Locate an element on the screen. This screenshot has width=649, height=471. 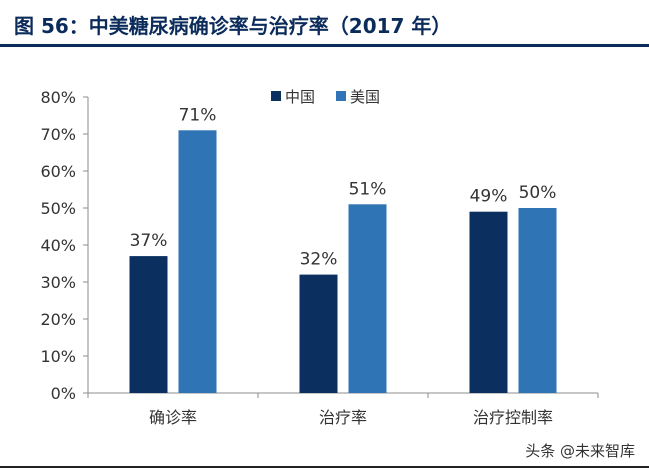
y-tick-label: 30% is located at coordinates (58, 282).